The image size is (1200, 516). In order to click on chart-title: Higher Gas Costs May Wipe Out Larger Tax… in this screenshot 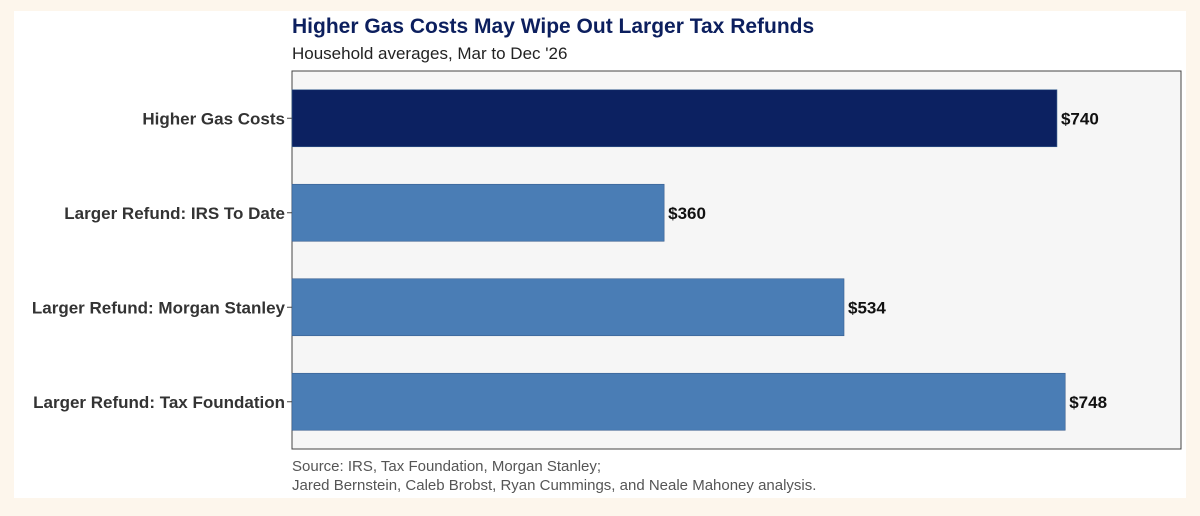, I will do `click(553, 26)`.